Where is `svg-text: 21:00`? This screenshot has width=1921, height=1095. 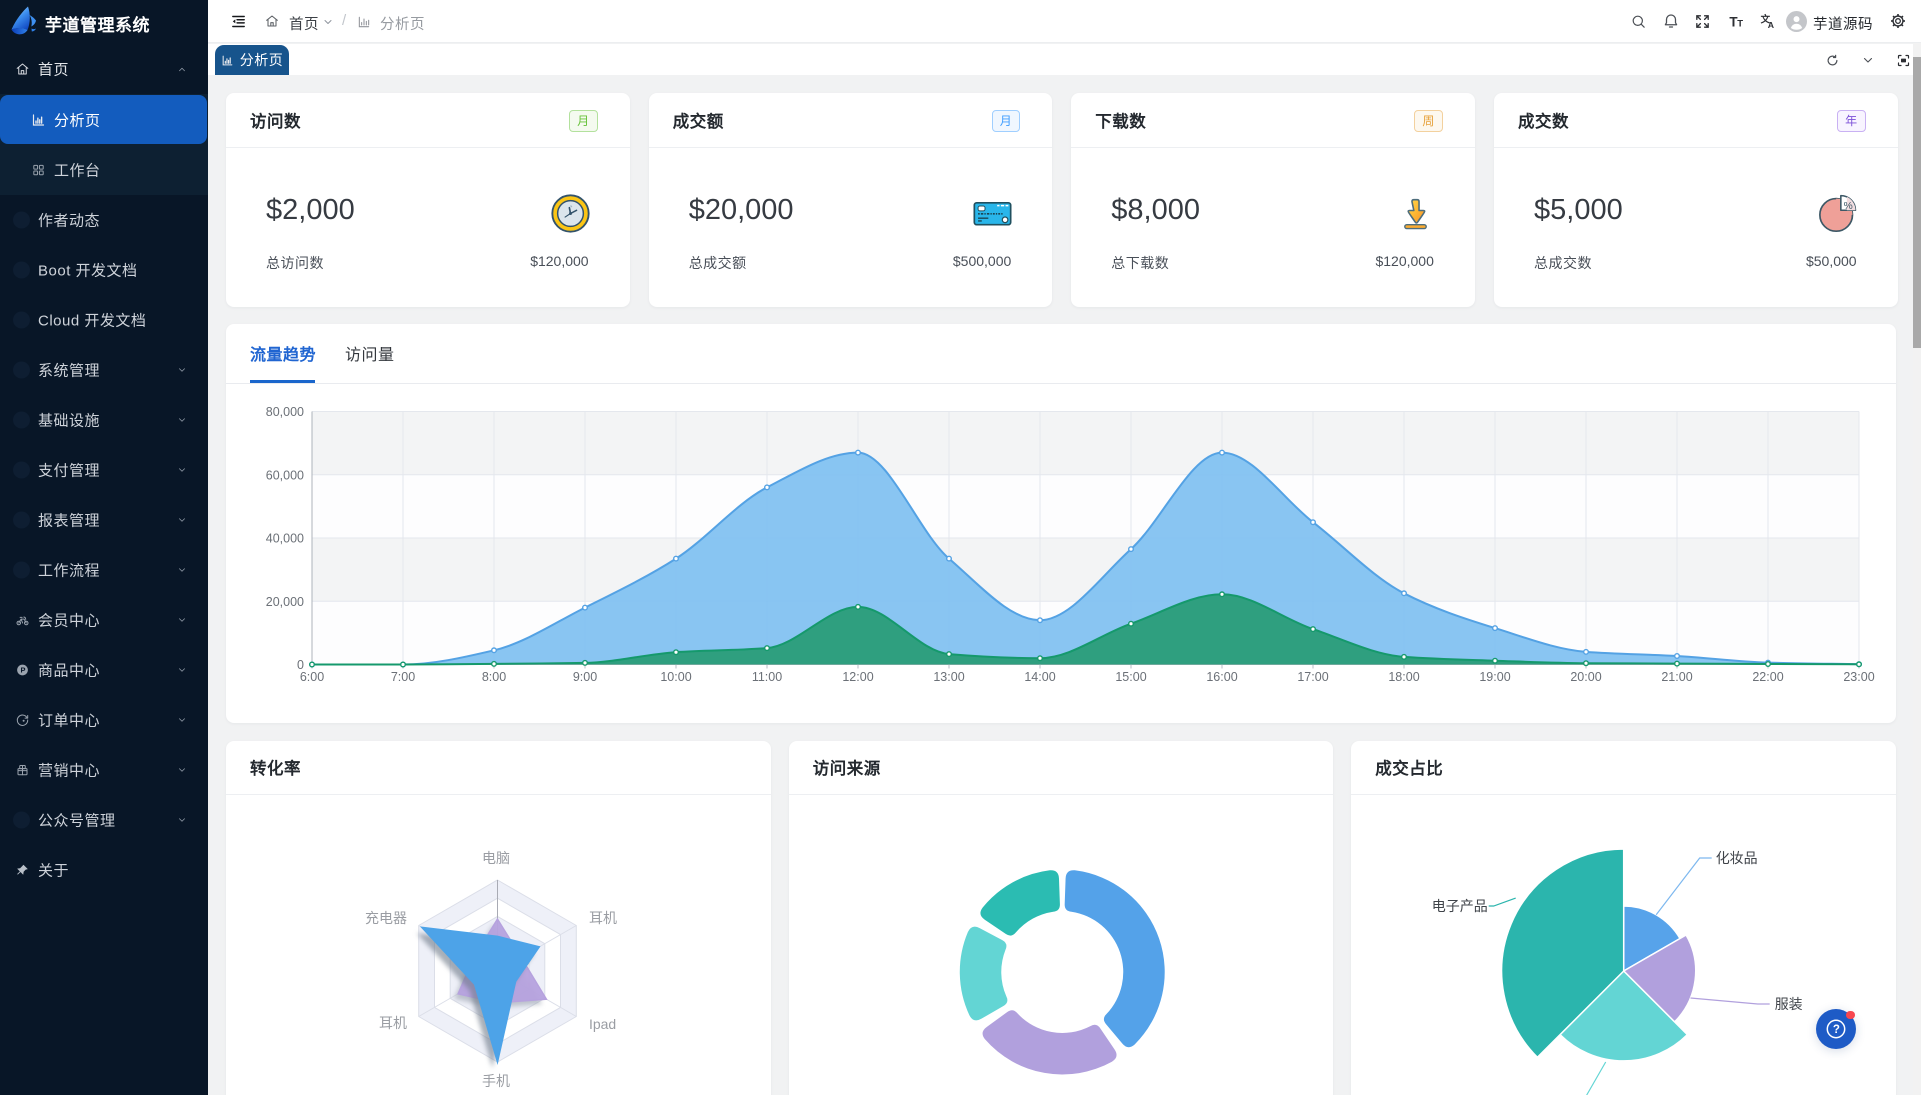
svg-text: 21:00 is located at coordinates (1676, 677).